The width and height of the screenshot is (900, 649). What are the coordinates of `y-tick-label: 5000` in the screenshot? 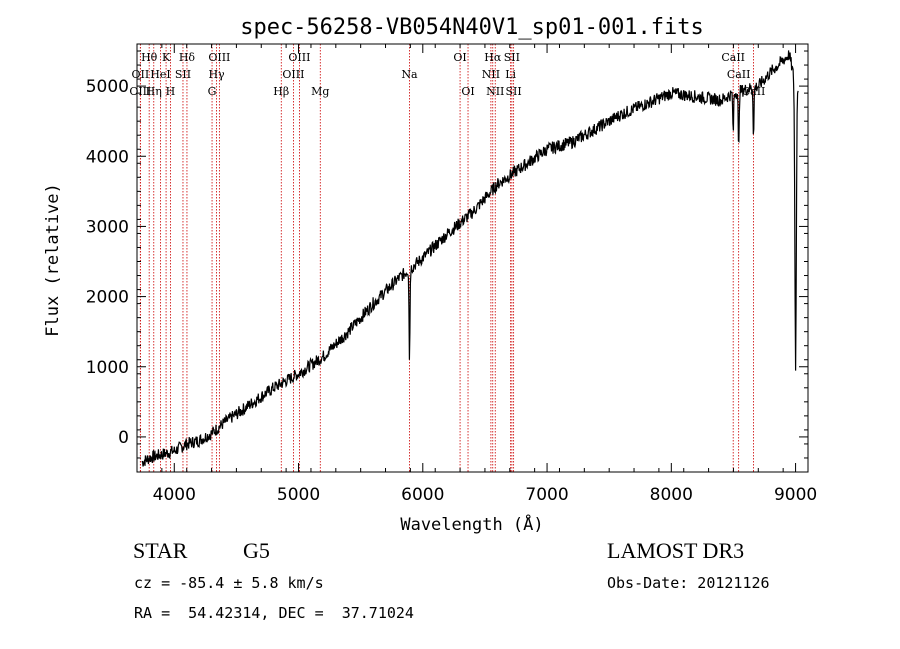 It's located at (107, 87).